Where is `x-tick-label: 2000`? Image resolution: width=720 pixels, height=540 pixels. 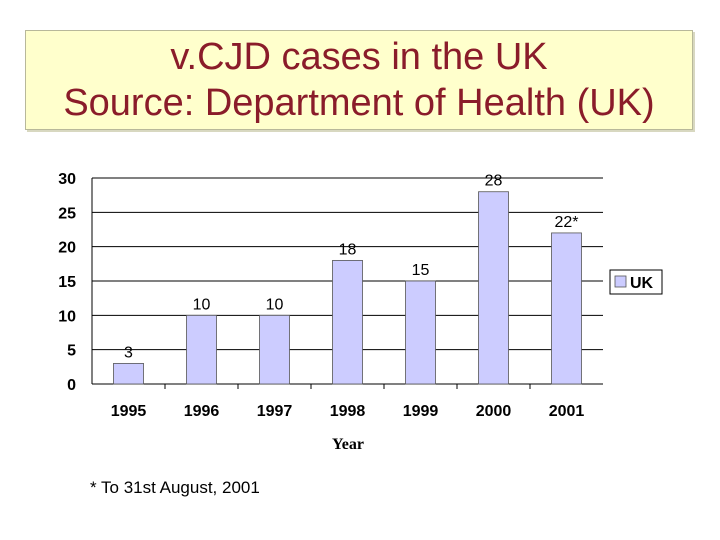 x-tick-label: 2000 is located at coordinates (494, 411).